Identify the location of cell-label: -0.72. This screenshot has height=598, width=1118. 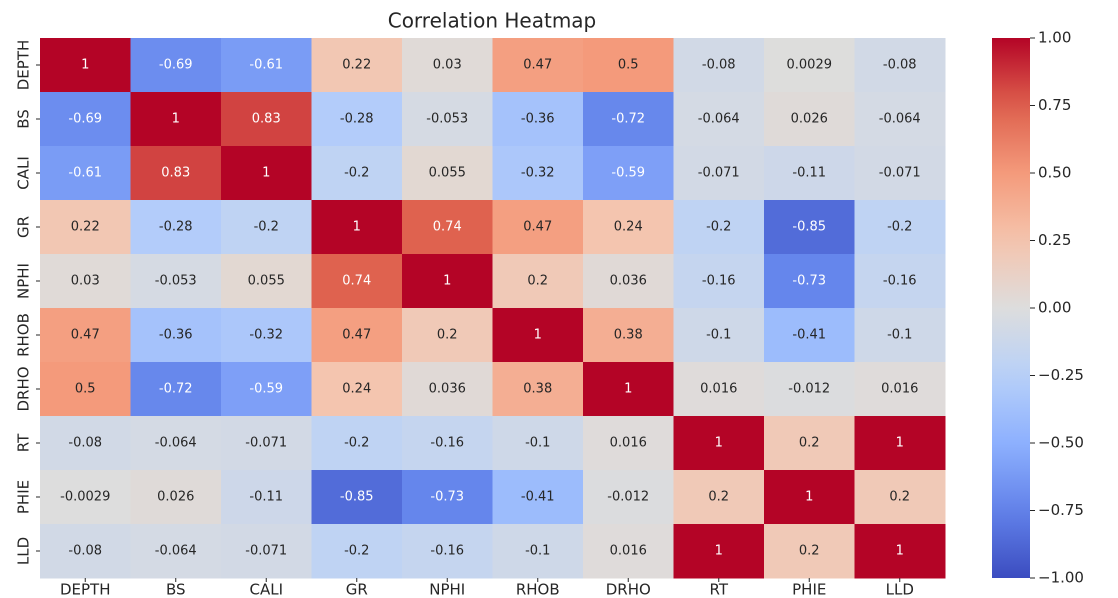
(628, 119).